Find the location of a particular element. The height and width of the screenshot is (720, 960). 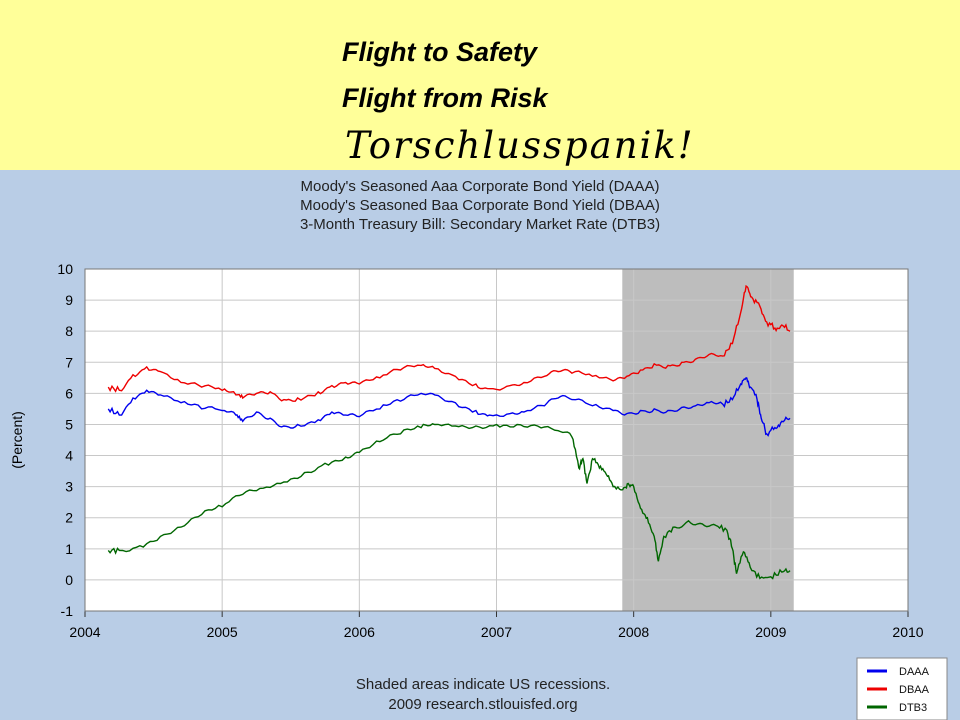

y-tick-label: 8 is located at coordinates (69, 331).